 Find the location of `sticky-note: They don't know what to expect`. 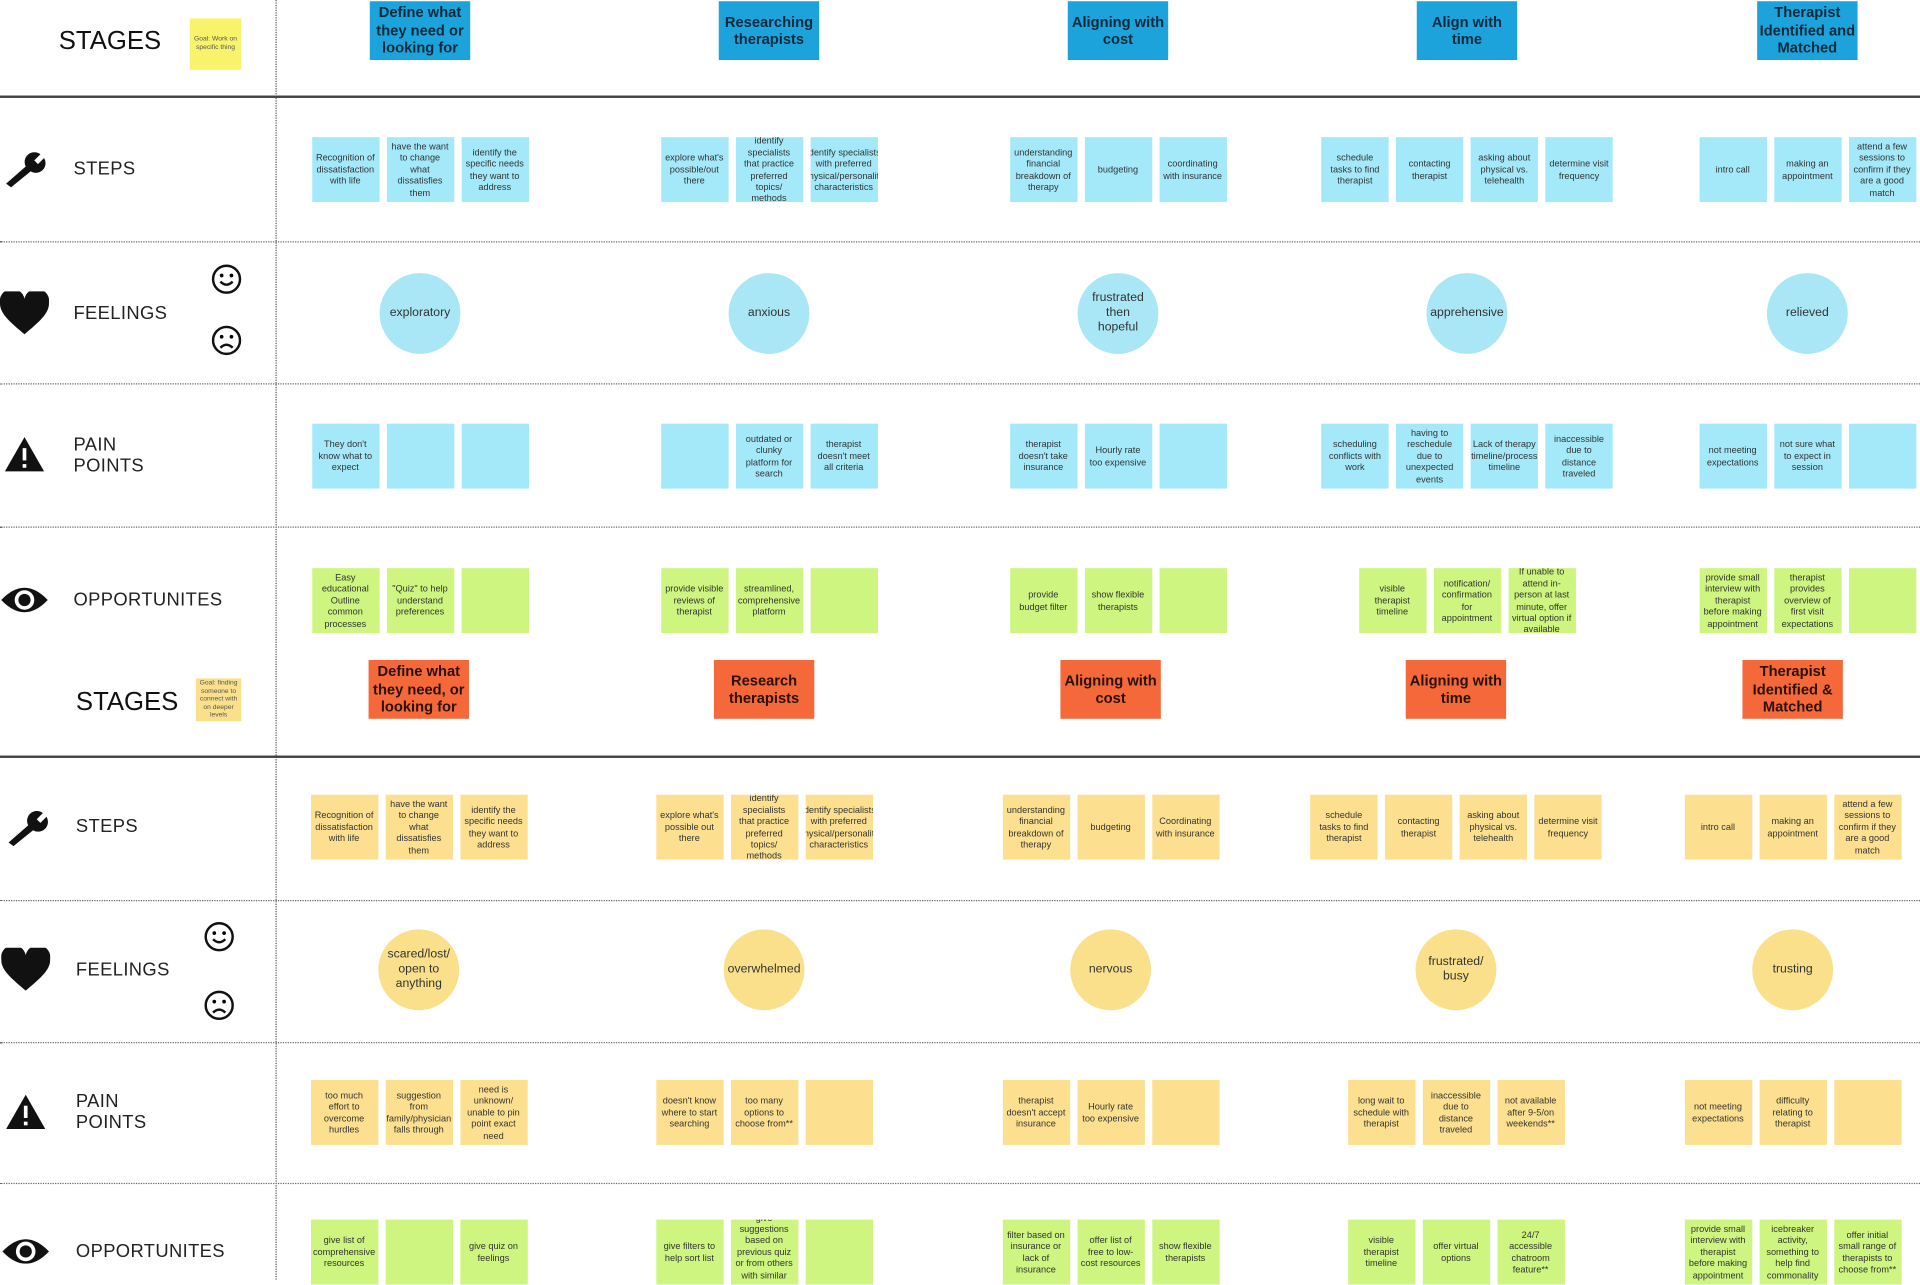

sticky-note: They don't know what to expect is located at coordinates (345, 456).